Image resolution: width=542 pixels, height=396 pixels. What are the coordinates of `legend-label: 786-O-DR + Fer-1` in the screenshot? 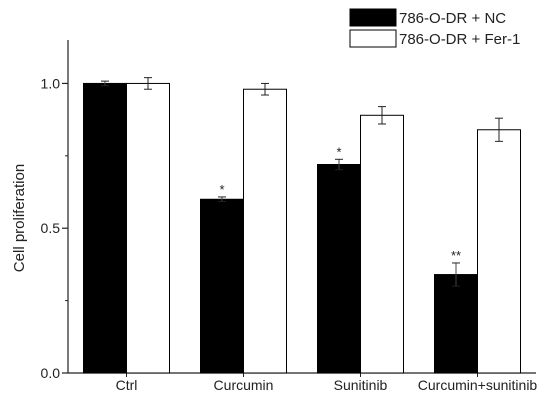 It's located at (459, 39).